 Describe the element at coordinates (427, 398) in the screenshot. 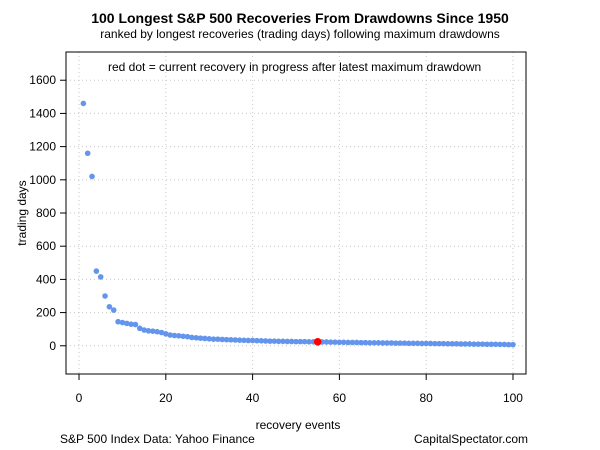

I see `x-tick-label: 80` at that location.